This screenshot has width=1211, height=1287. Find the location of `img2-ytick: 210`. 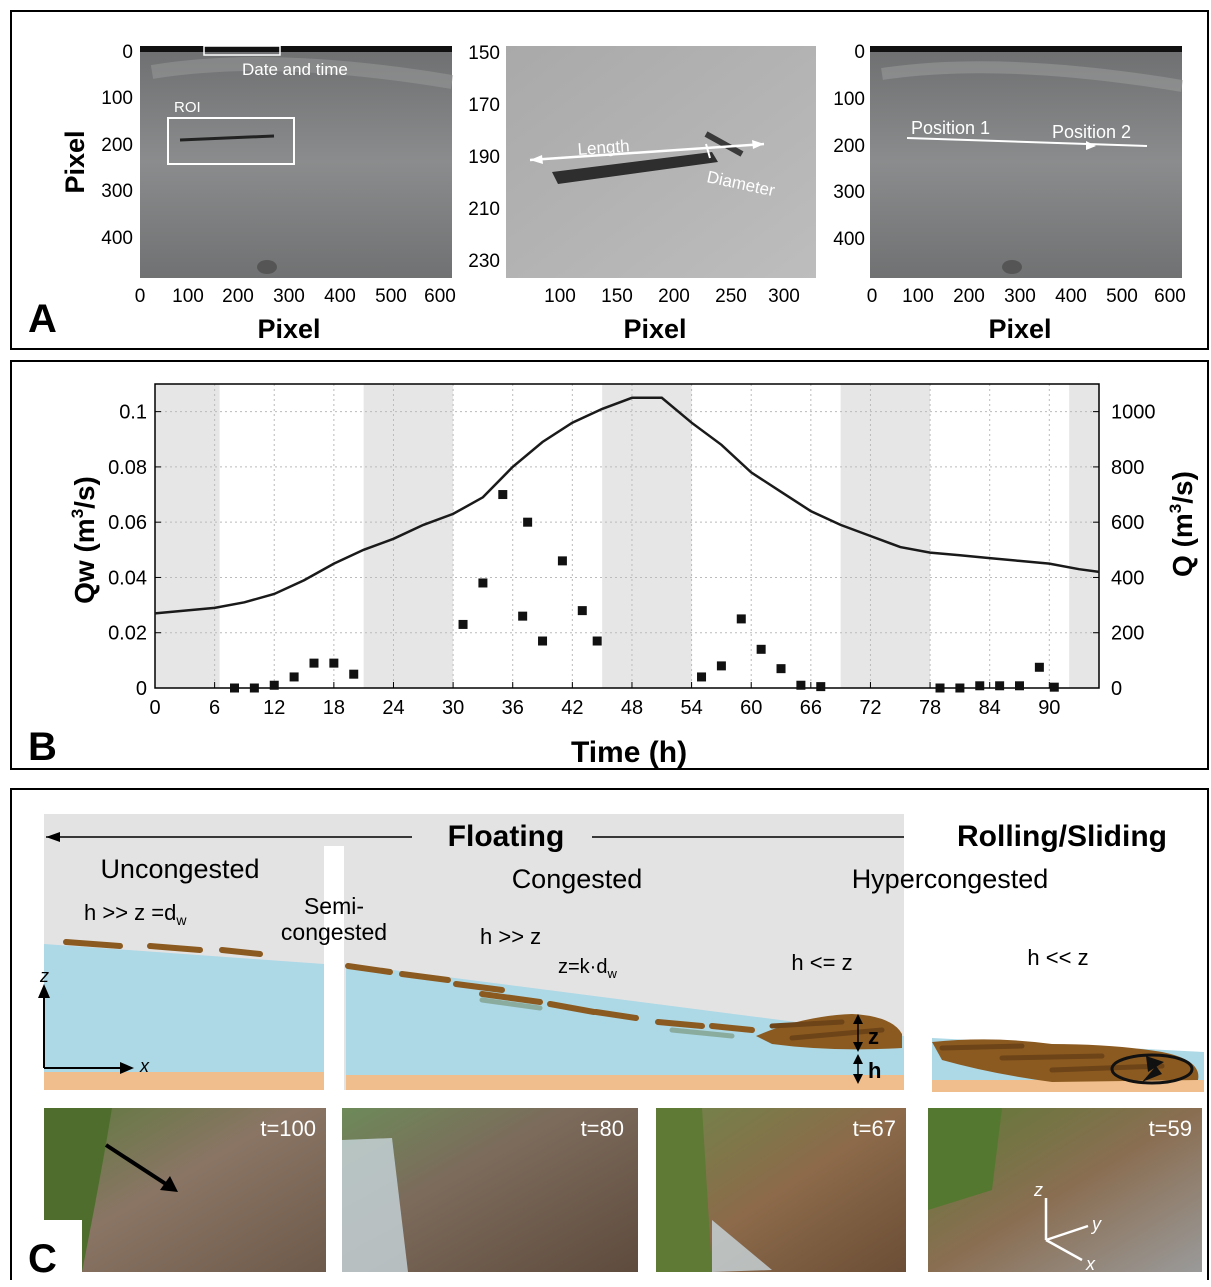

img2-ytick: 210 is located at coordinates (484, 209).